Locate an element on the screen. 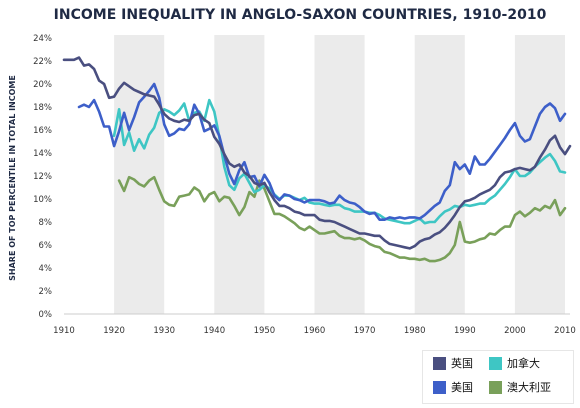 The image size is (580, 408). x-tick-label: 1980 is located at coordinates (415, 331).